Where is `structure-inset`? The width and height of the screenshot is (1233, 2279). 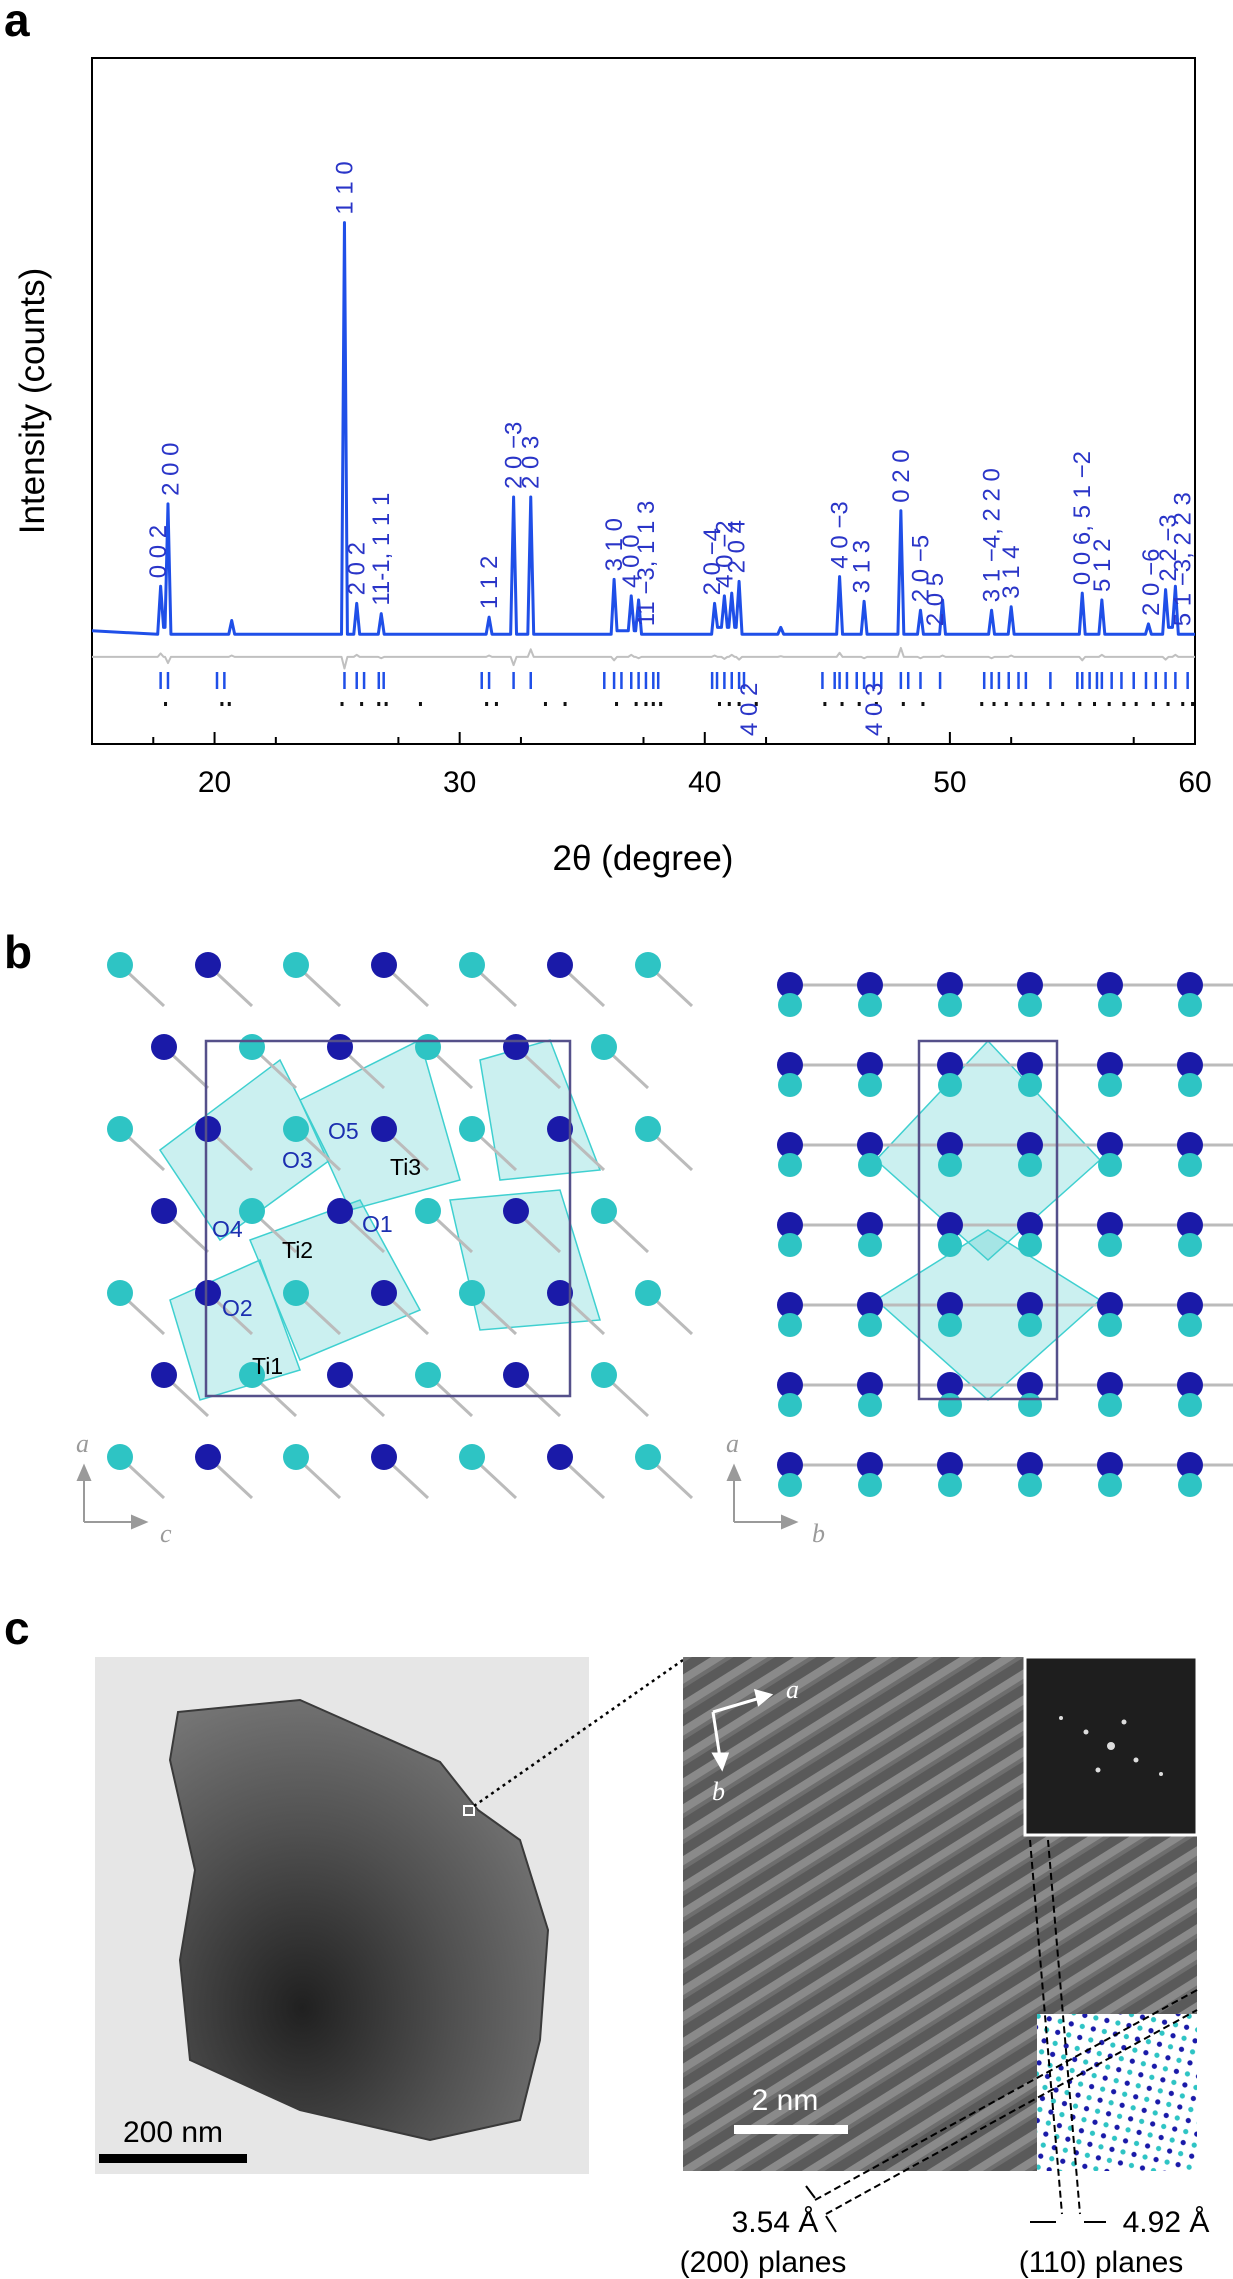
structure-inset is located at coordinates (1117, 2092).